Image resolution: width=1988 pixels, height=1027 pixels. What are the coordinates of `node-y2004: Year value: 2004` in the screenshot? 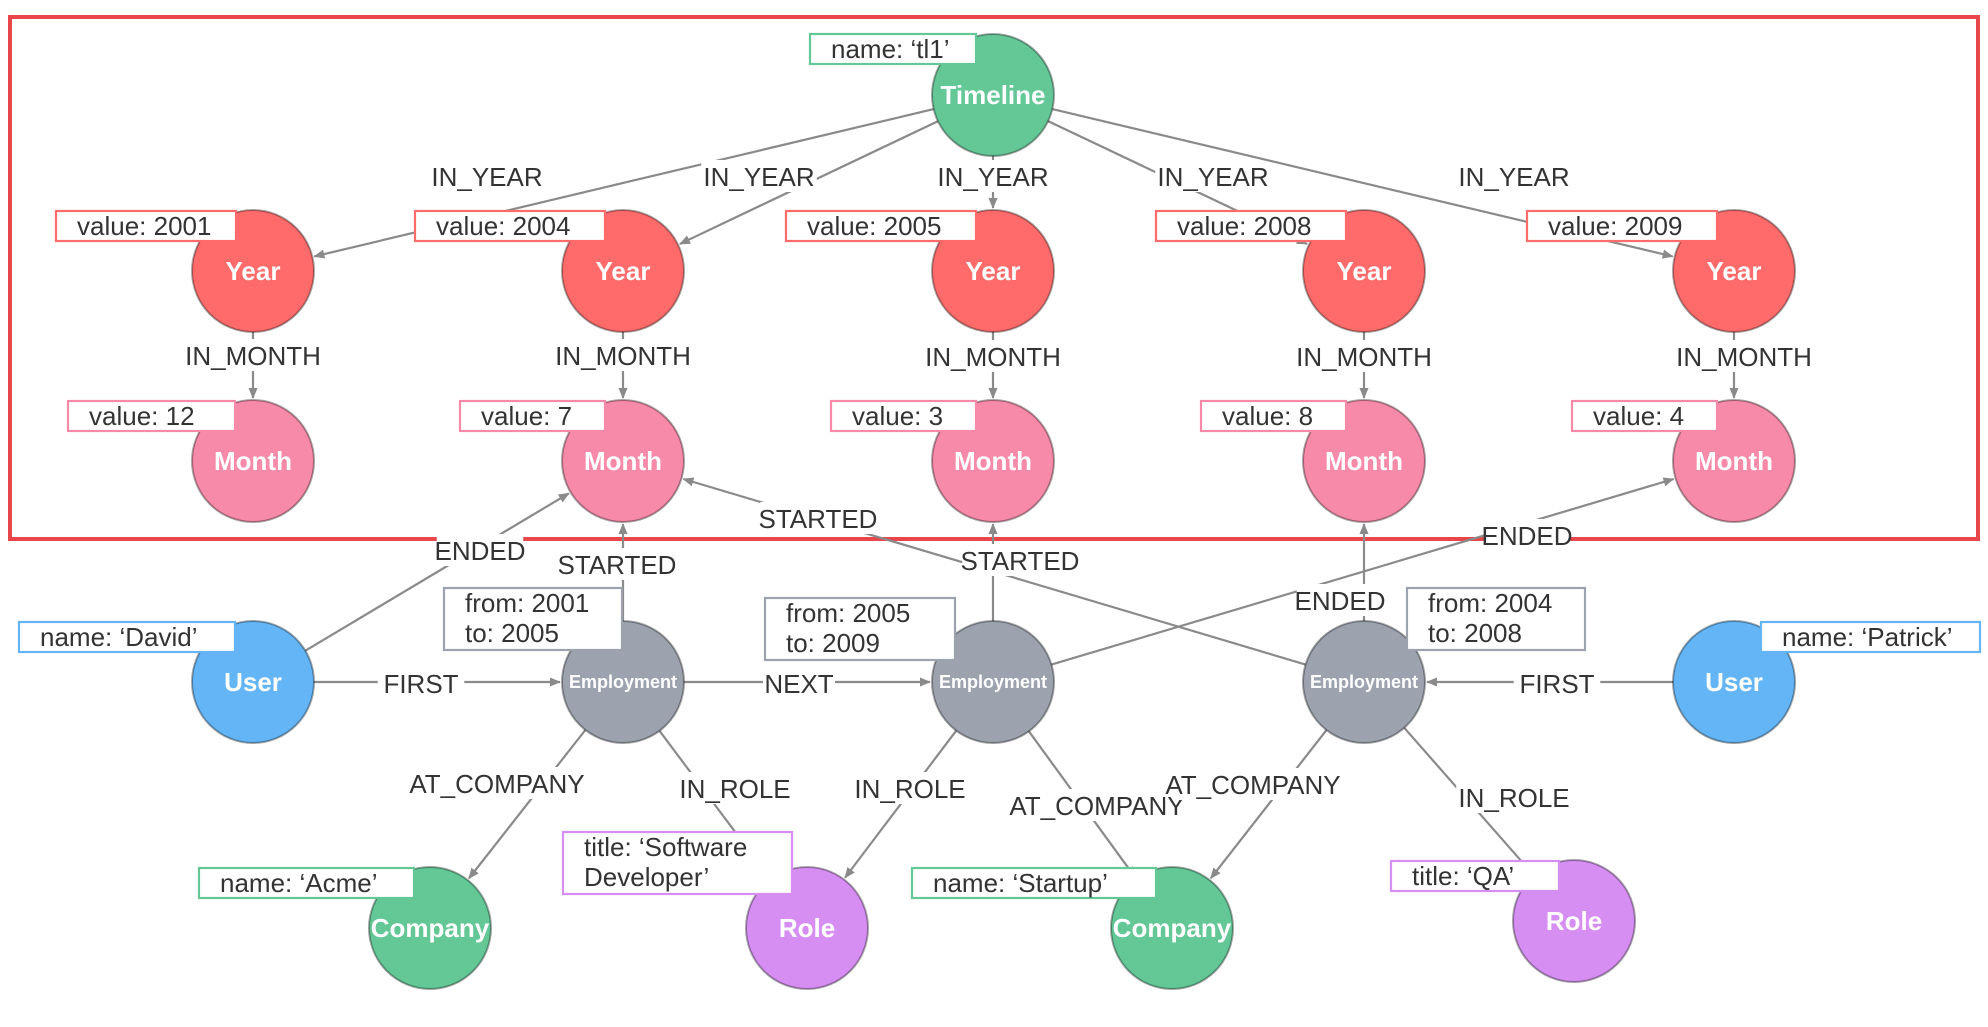 It's located at (549, 271).